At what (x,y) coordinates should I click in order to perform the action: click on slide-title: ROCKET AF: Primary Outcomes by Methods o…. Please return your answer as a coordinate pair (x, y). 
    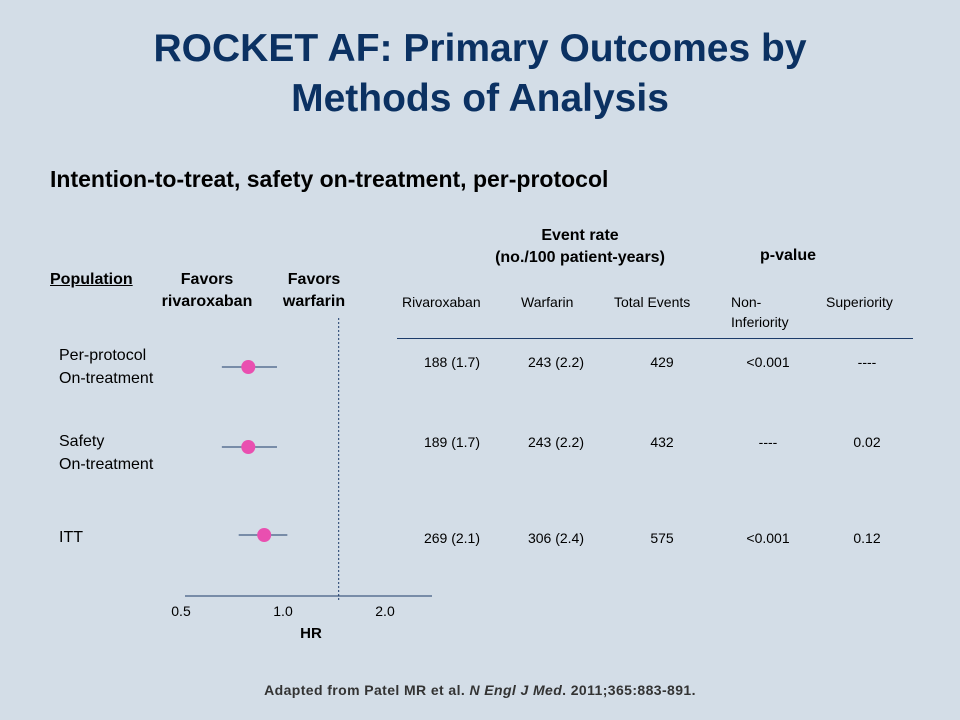
    Looking at the image, I should click on (480, 74).